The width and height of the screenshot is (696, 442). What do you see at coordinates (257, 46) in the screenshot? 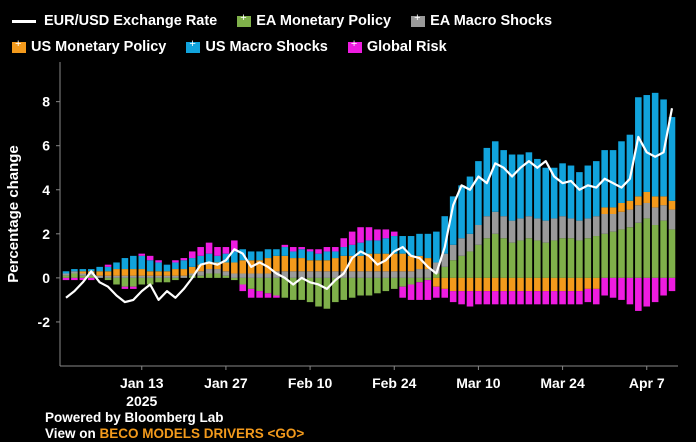
I see `legend-item-us-macro: US Macro Shocks` at bounding box center [257, 46].